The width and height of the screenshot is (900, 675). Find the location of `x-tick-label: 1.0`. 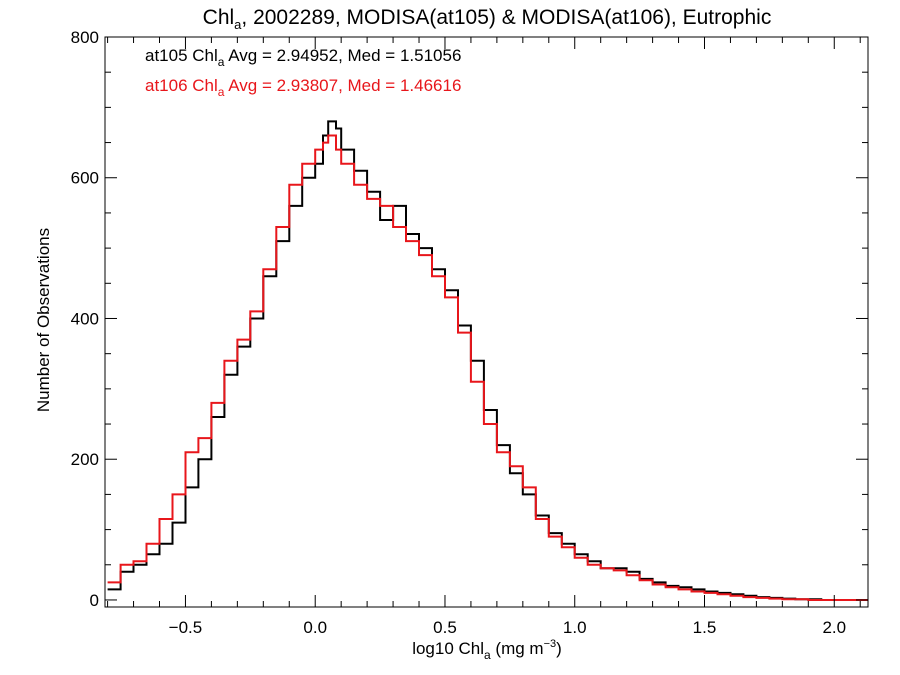

x-tick-label: 1.0 is located at coordinates (575, 627).